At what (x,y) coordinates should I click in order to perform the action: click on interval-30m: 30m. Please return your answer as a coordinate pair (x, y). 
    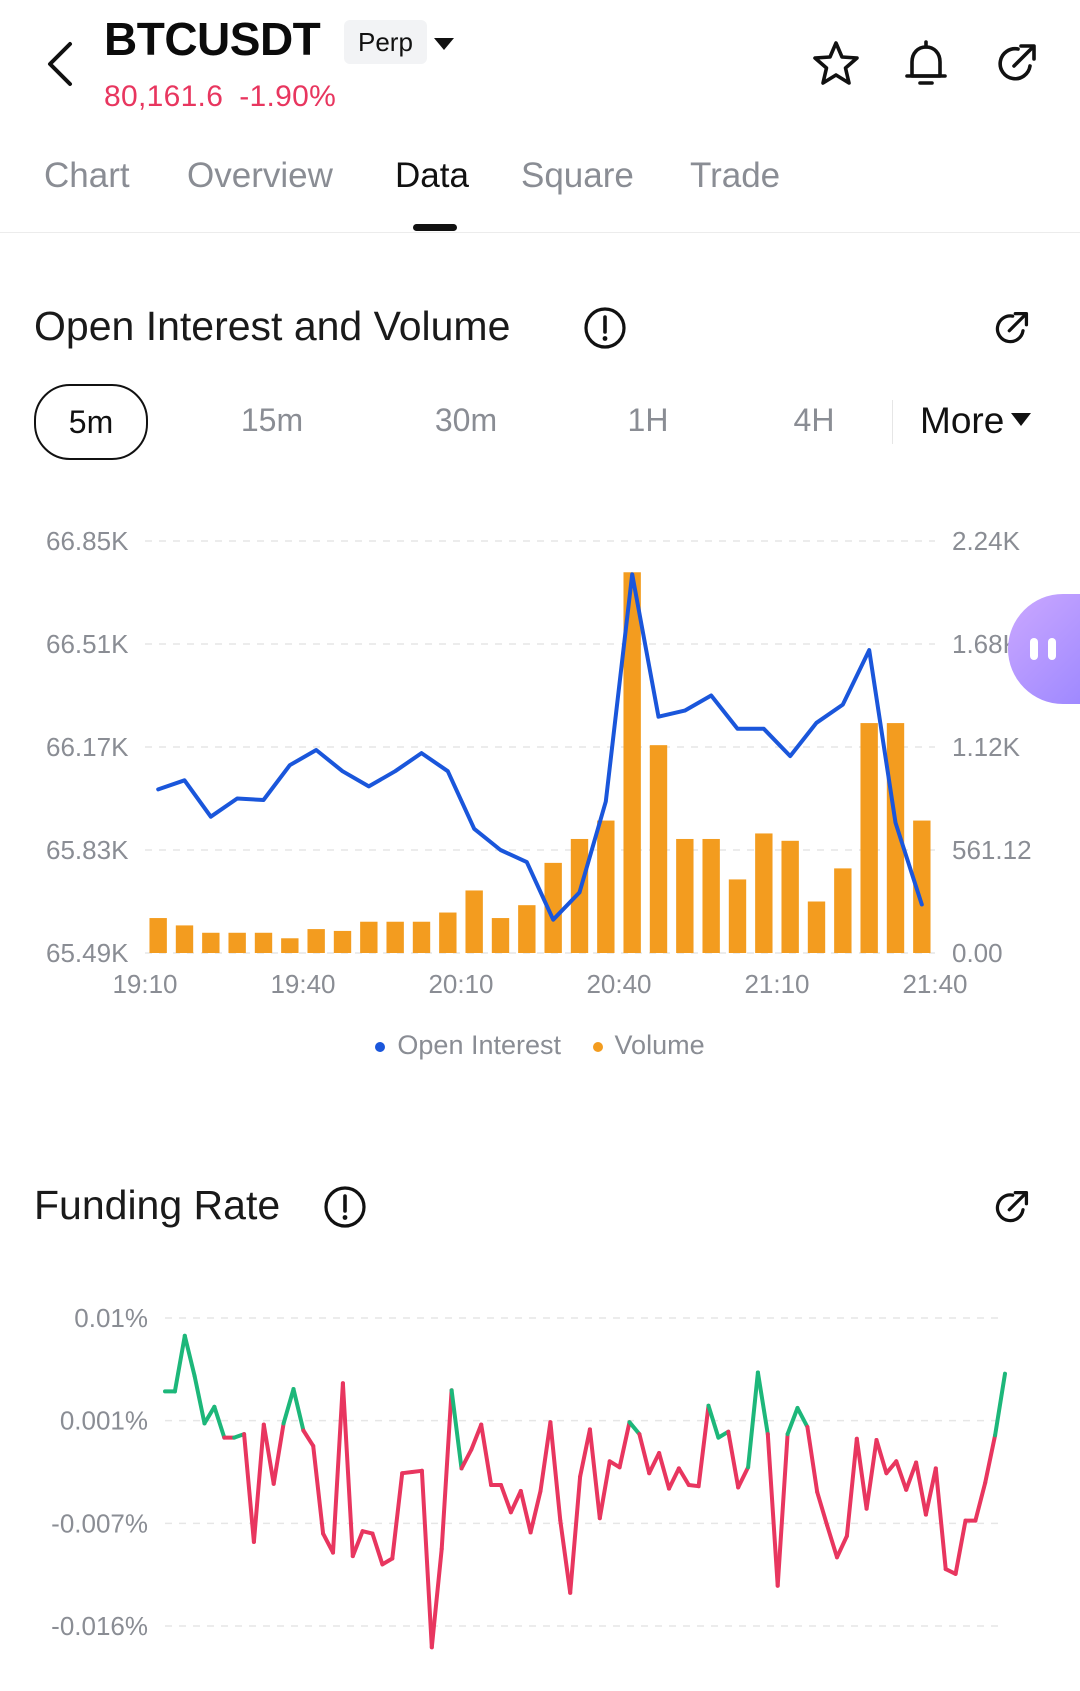
    Looking at the image, I should click on (466, 420).